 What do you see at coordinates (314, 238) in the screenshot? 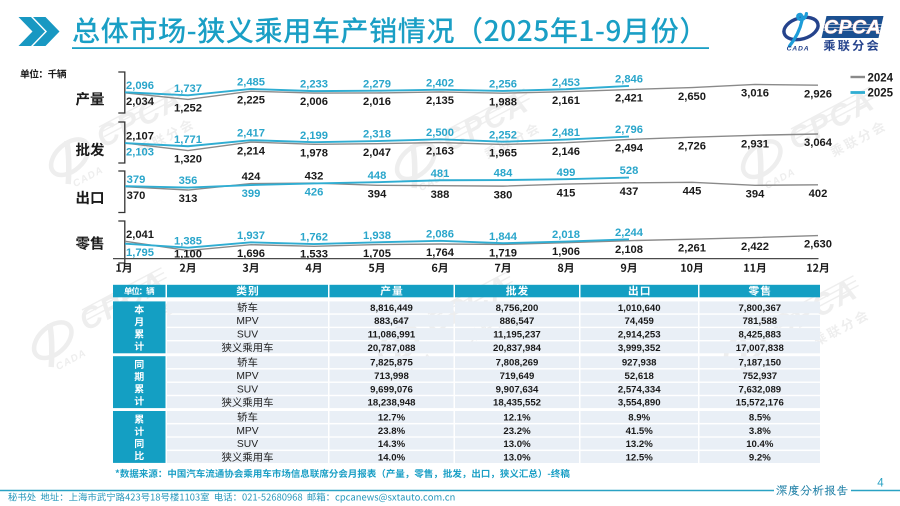
I see `svg-text: 1,762` at bounding box center [314, 238].